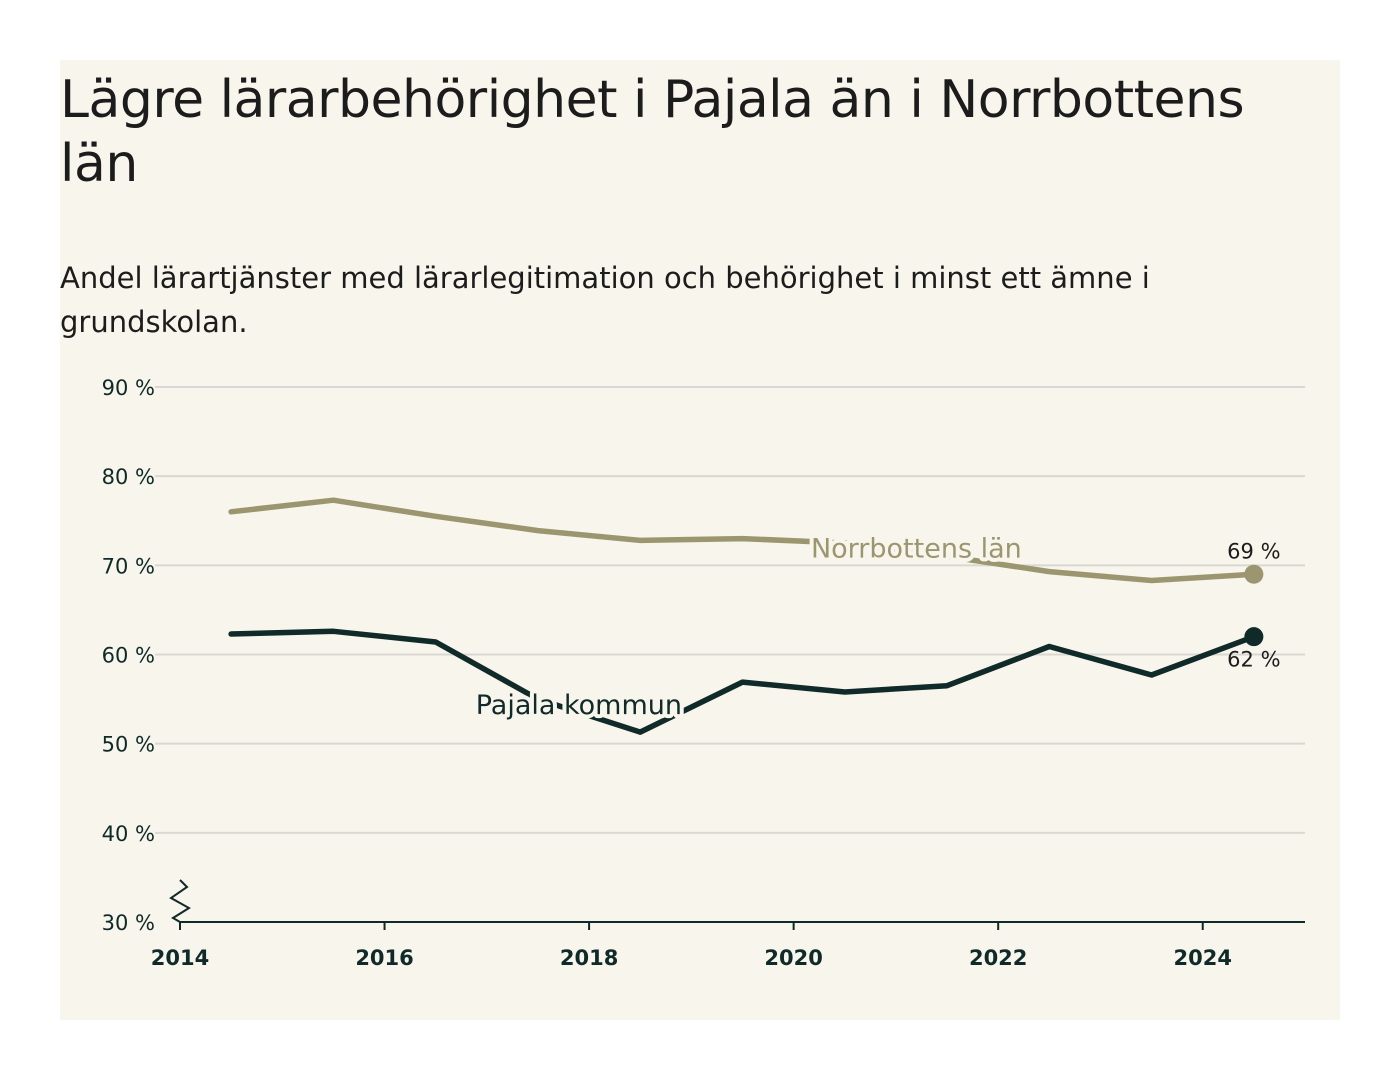 The image size is (1400, 1080). Describe the element at coordinates (128, 656) in the screenshot. I see `y-tick-label: 60 %` at that location.